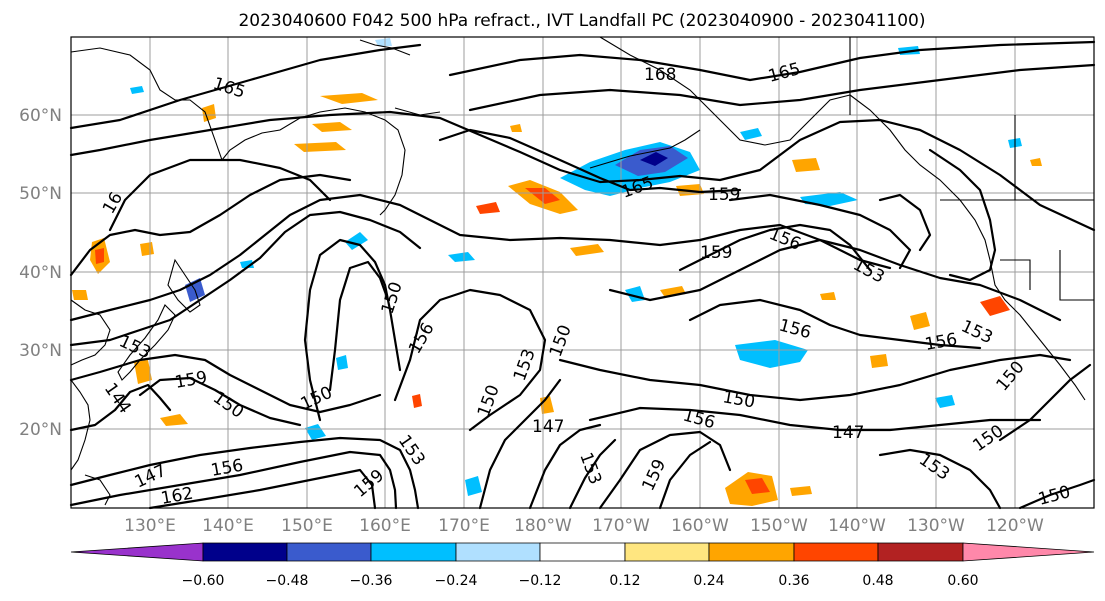  I want to click on chukotka-coastline, so click(385, 47).